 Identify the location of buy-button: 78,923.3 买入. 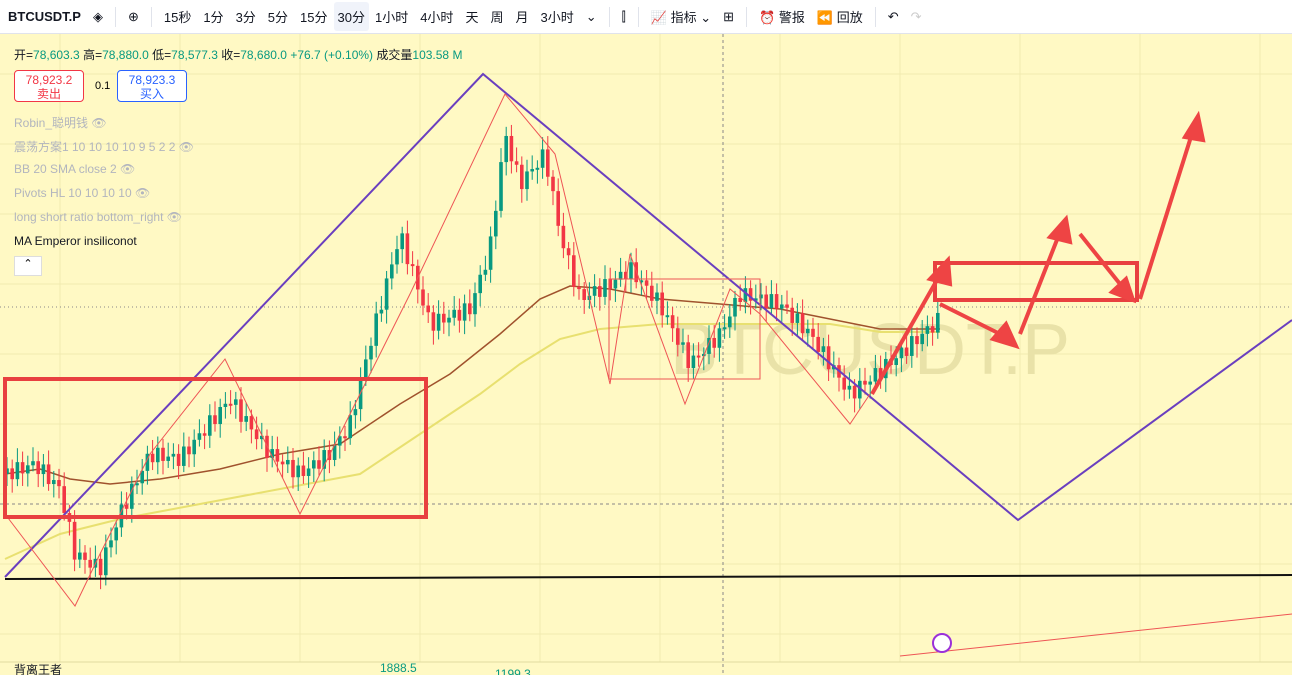
(152, 86).